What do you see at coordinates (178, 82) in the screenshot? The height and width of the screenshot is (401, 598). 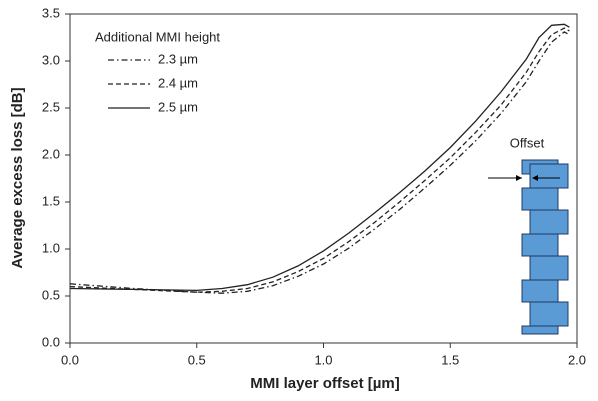 I see `legend-label: 2.4 µm` at bounding box center [178, 82].